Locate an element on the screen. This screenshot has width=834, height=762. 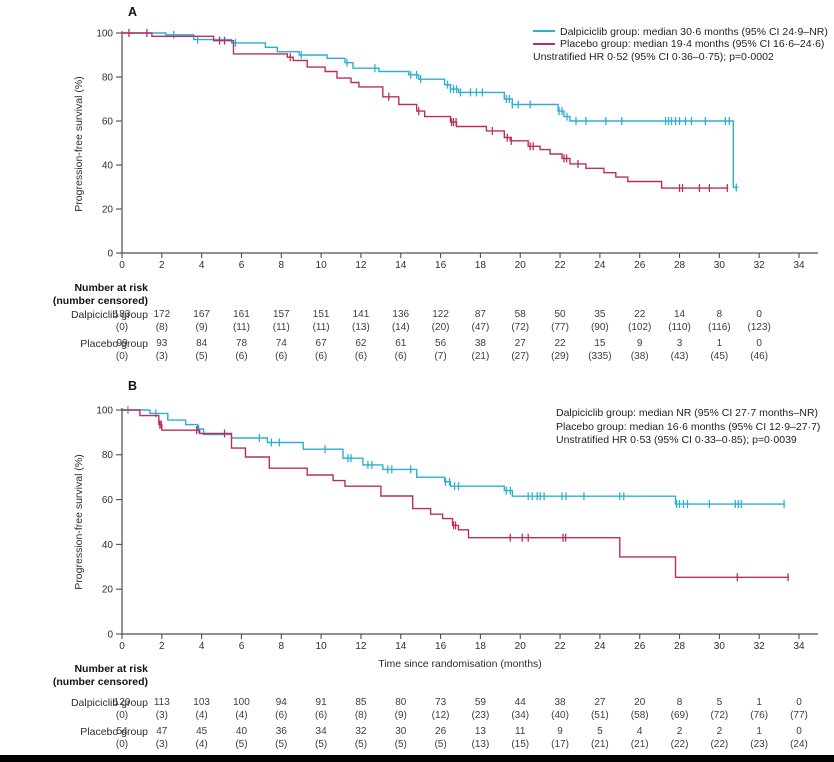
risk-table-header-b-line2: (number censored) is located at coordinates (100, 682).